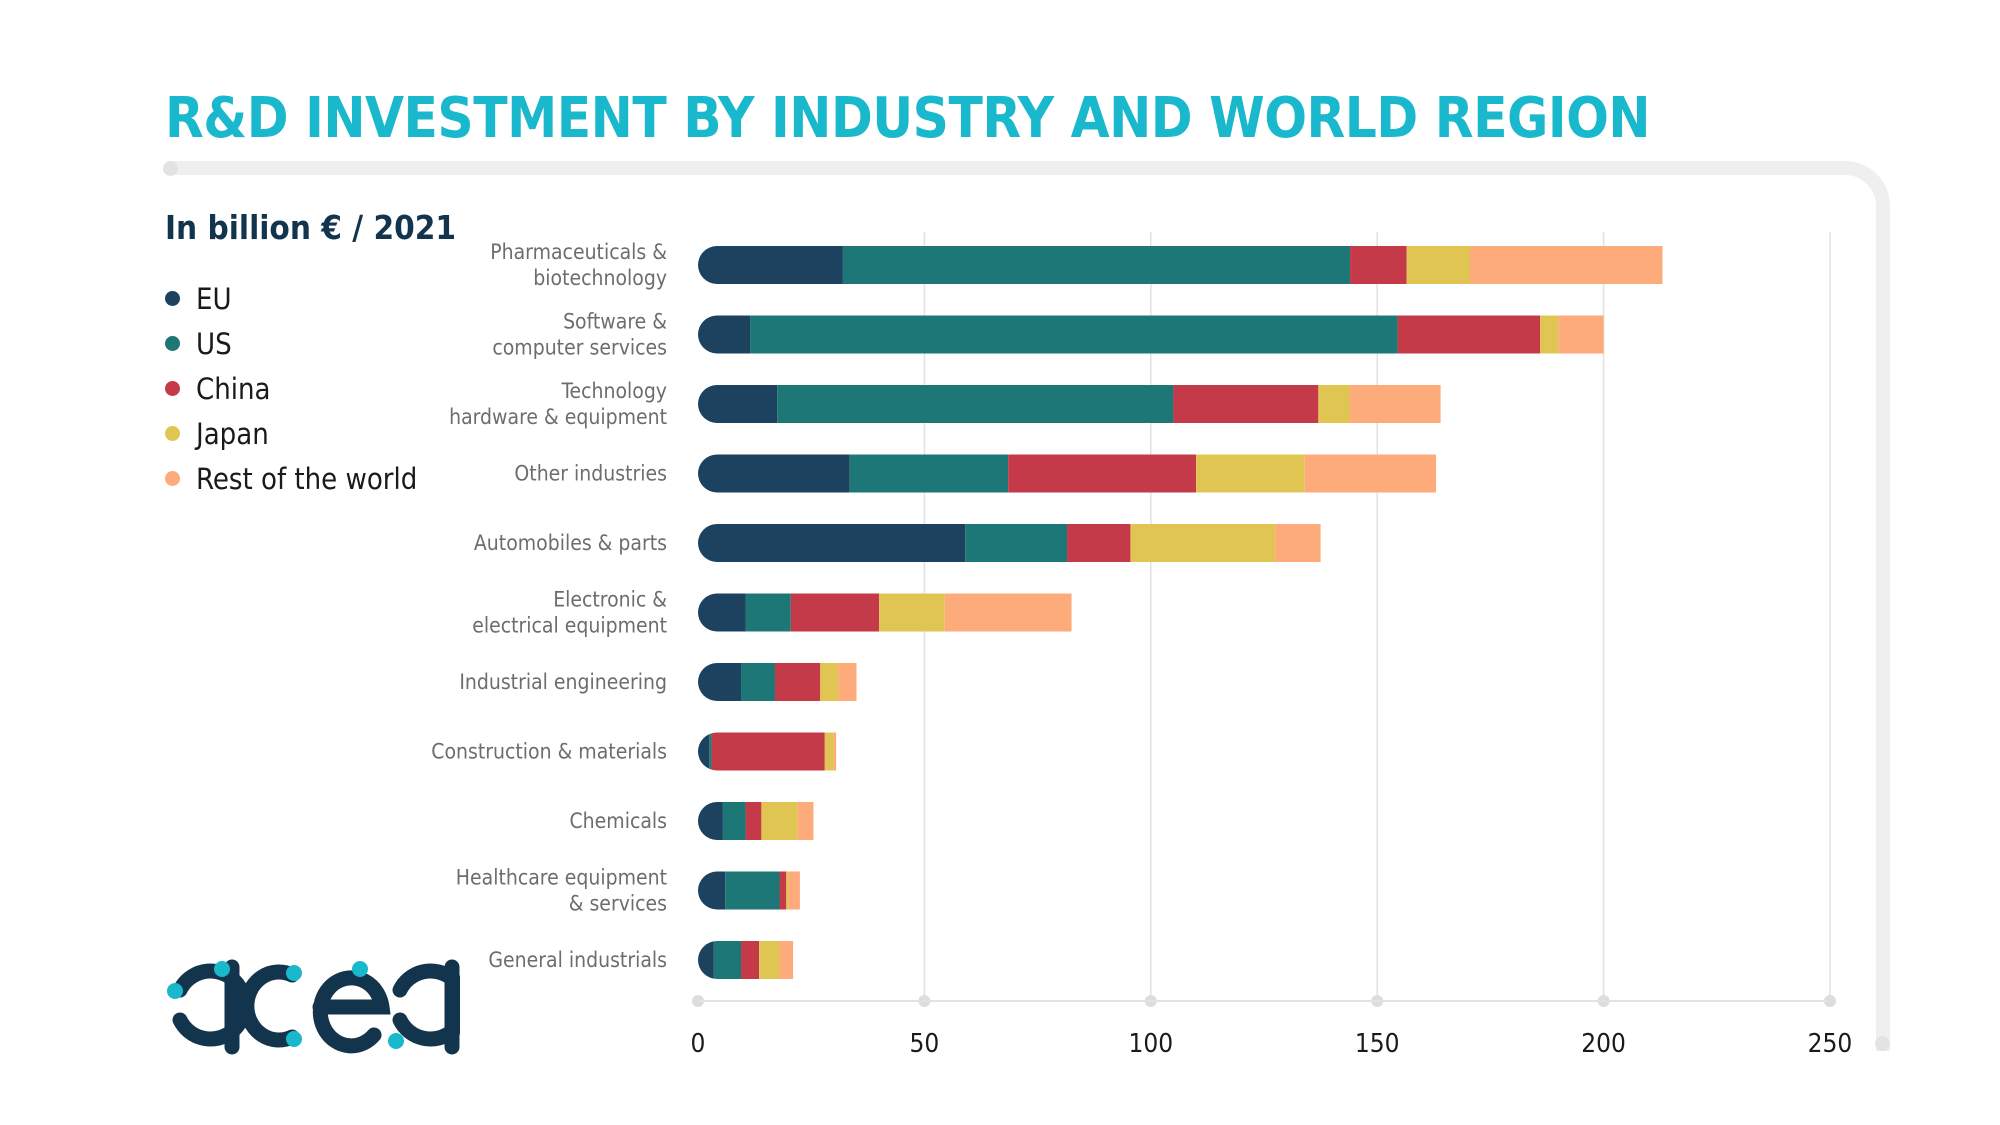  What do you see at coordinates (549, 752) in the screenshot?
I see `category-label: Construction & materials` at bounding box center [549, 752].